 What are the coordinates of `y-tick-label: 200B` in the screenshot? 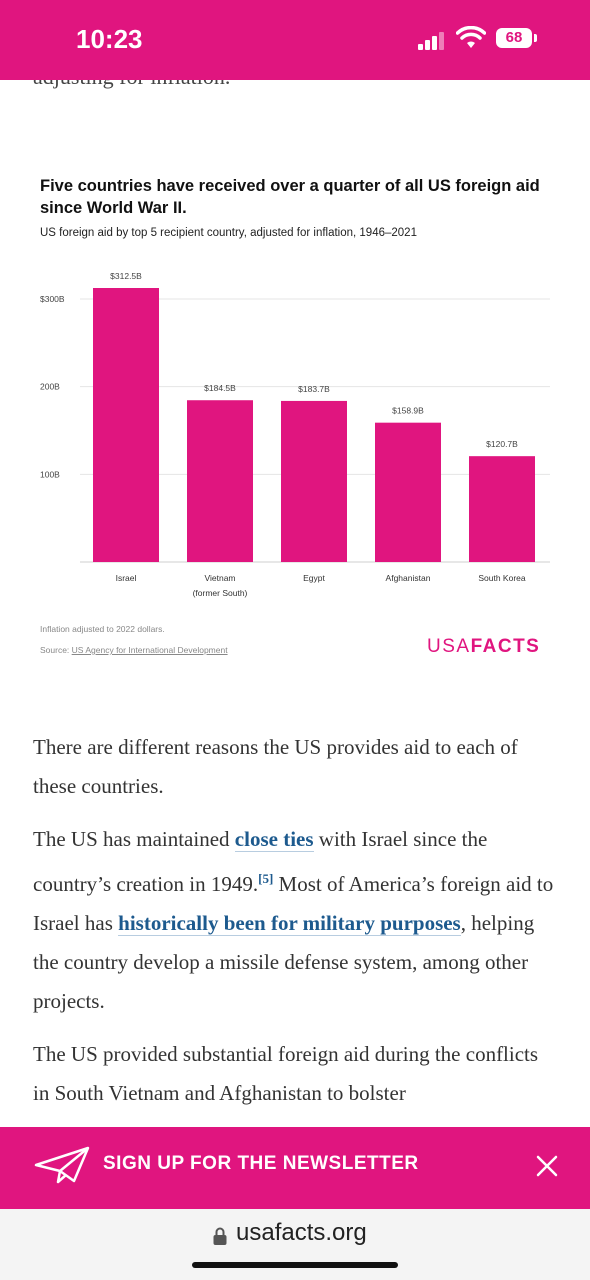 It's located at (50, 387).